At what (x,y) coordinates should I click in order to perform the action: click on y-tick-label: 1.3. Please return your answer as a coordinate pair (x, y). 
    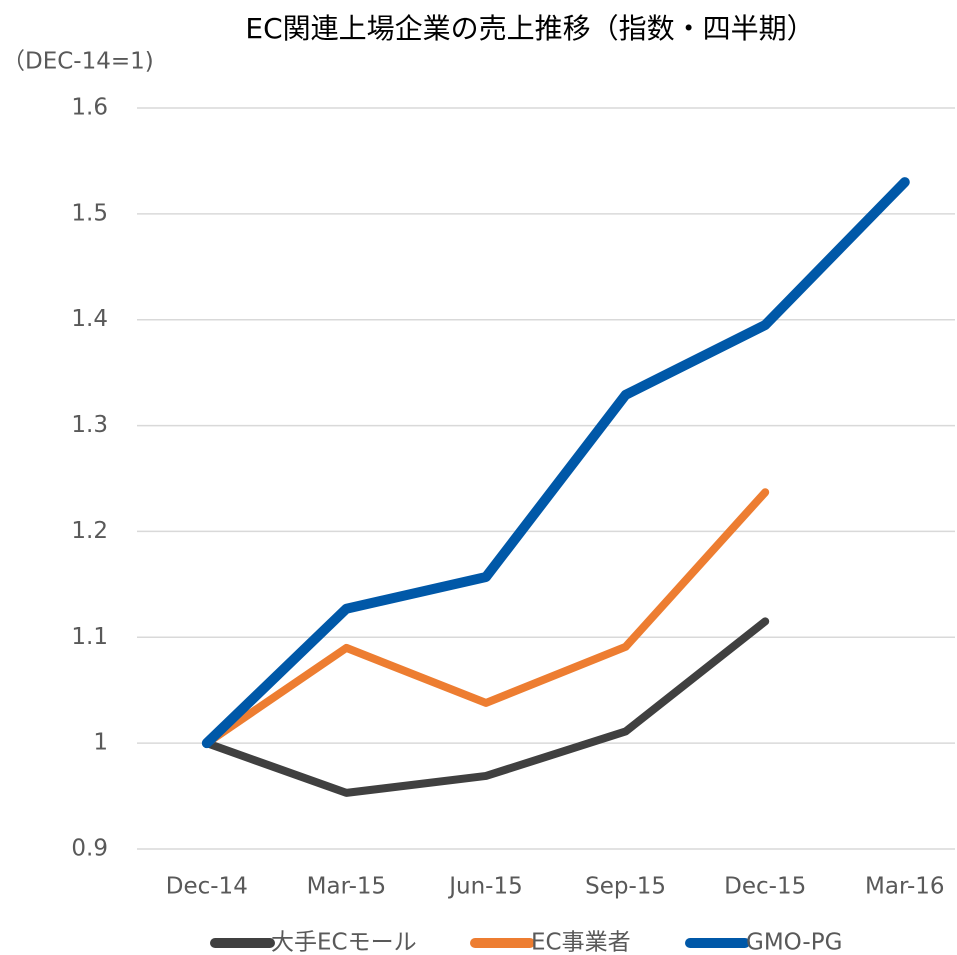
    Looking at the image, I should click on (89, 425).